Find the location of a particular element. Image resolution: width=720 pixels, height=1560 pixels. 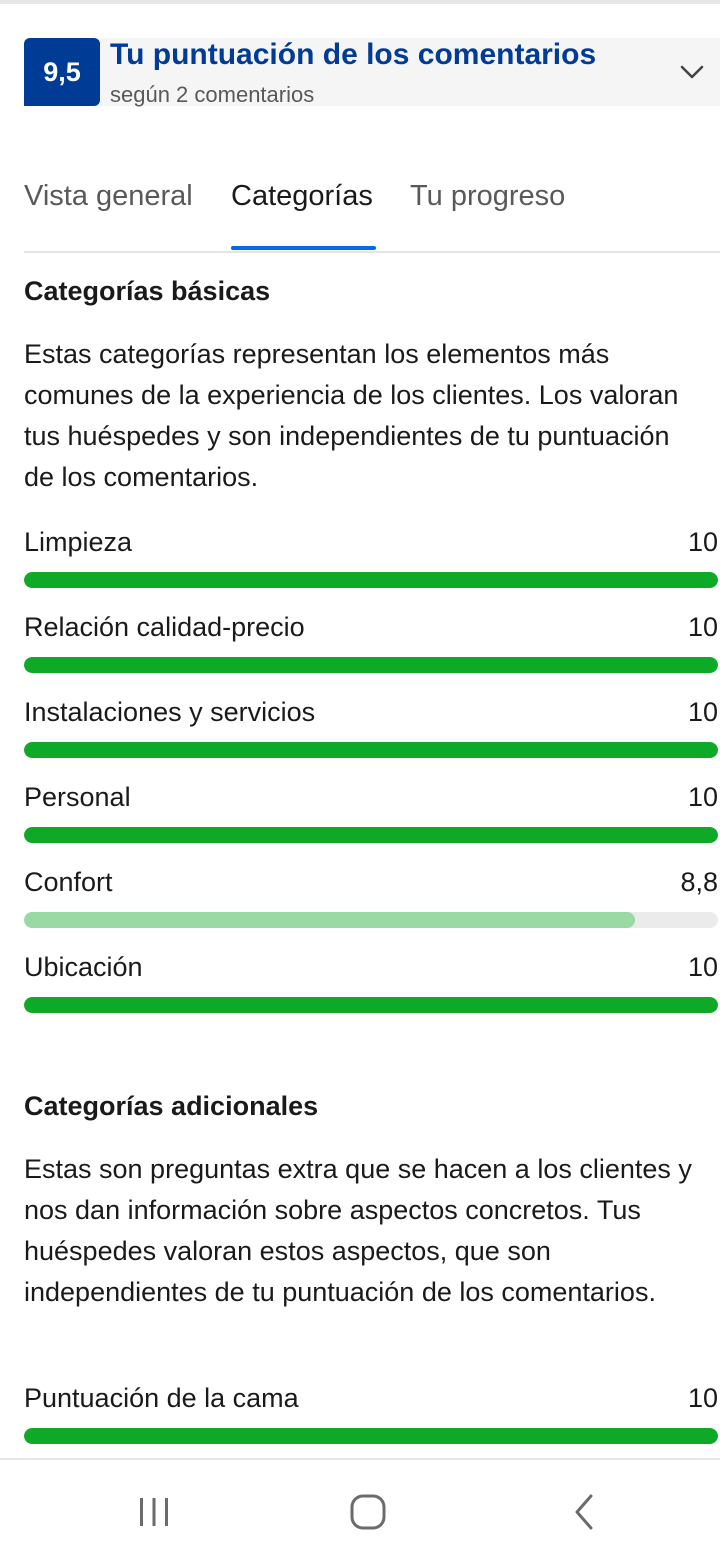

tab-progress: Tu progreso is located at coordinates (488, 196).